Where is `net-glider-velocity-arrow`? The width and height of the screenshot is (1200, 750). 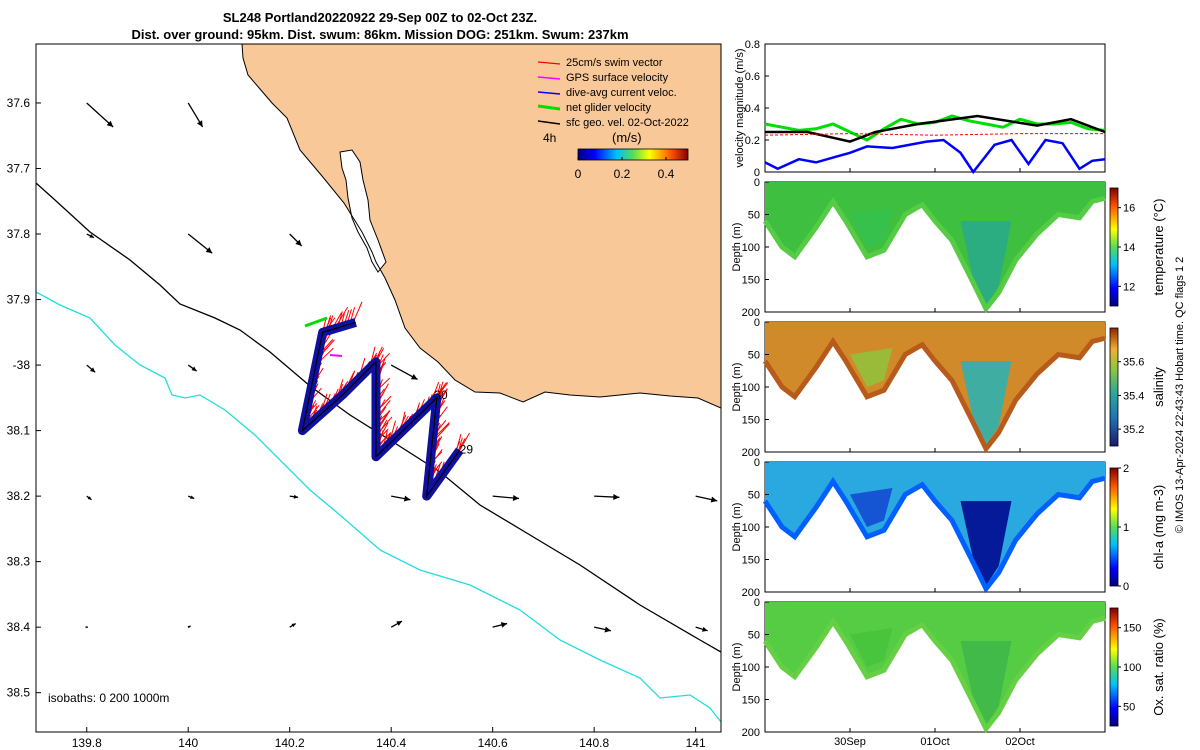 net-glider-velocity-arrow is located at coordinates (316, 322).